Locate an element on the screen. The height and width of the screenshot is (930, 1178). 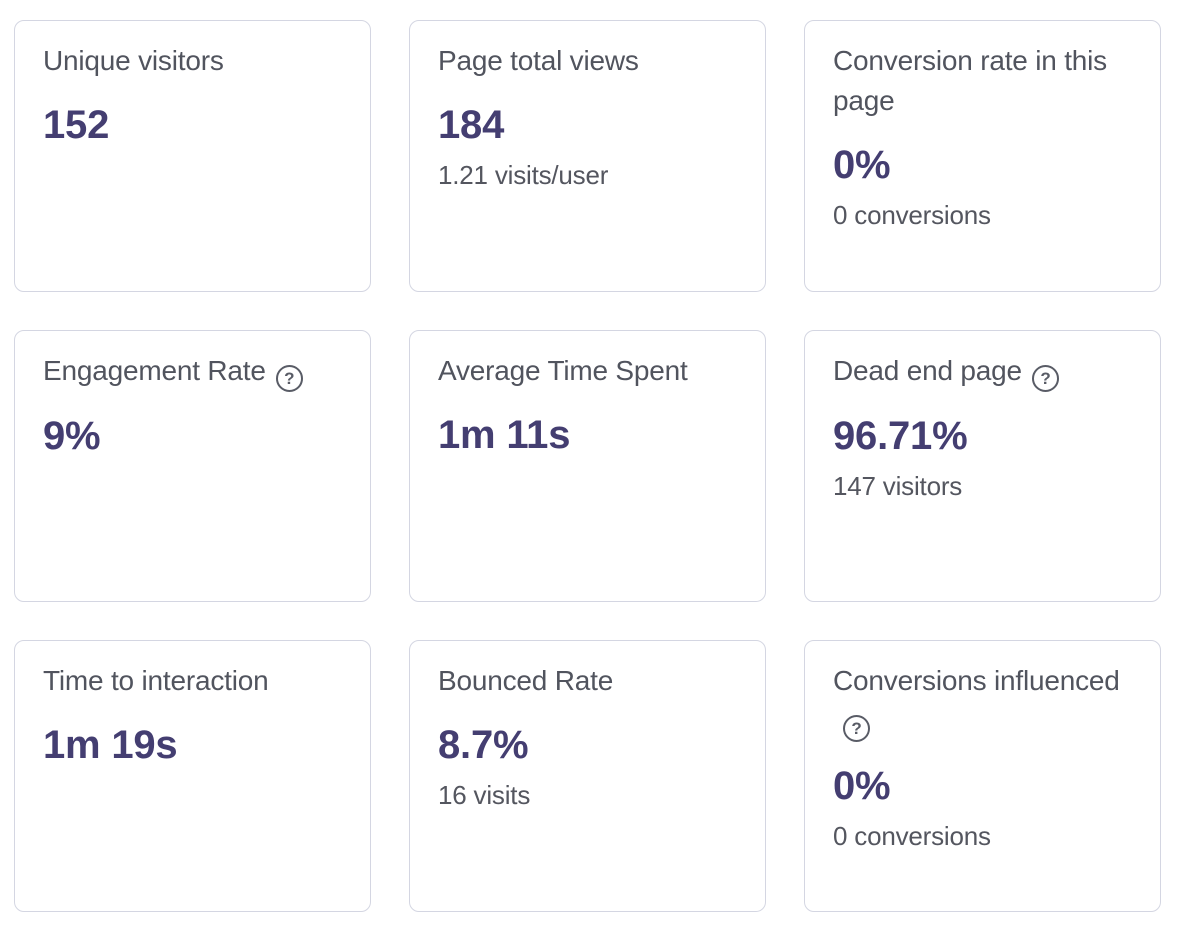
card-value: 96.71% is located at coordinates (900, 436).